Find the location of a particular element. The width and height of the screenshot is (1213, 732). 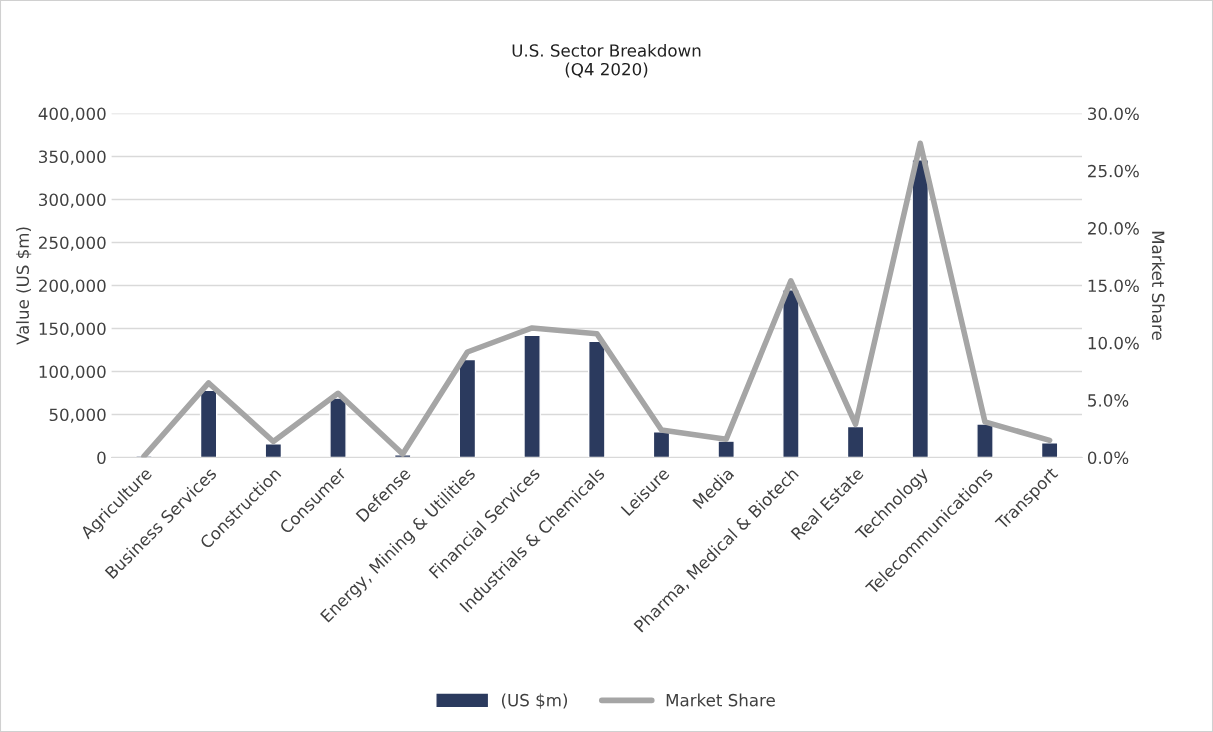

y2-tick-label: 15.0% is located at coordinates (1113, 286).